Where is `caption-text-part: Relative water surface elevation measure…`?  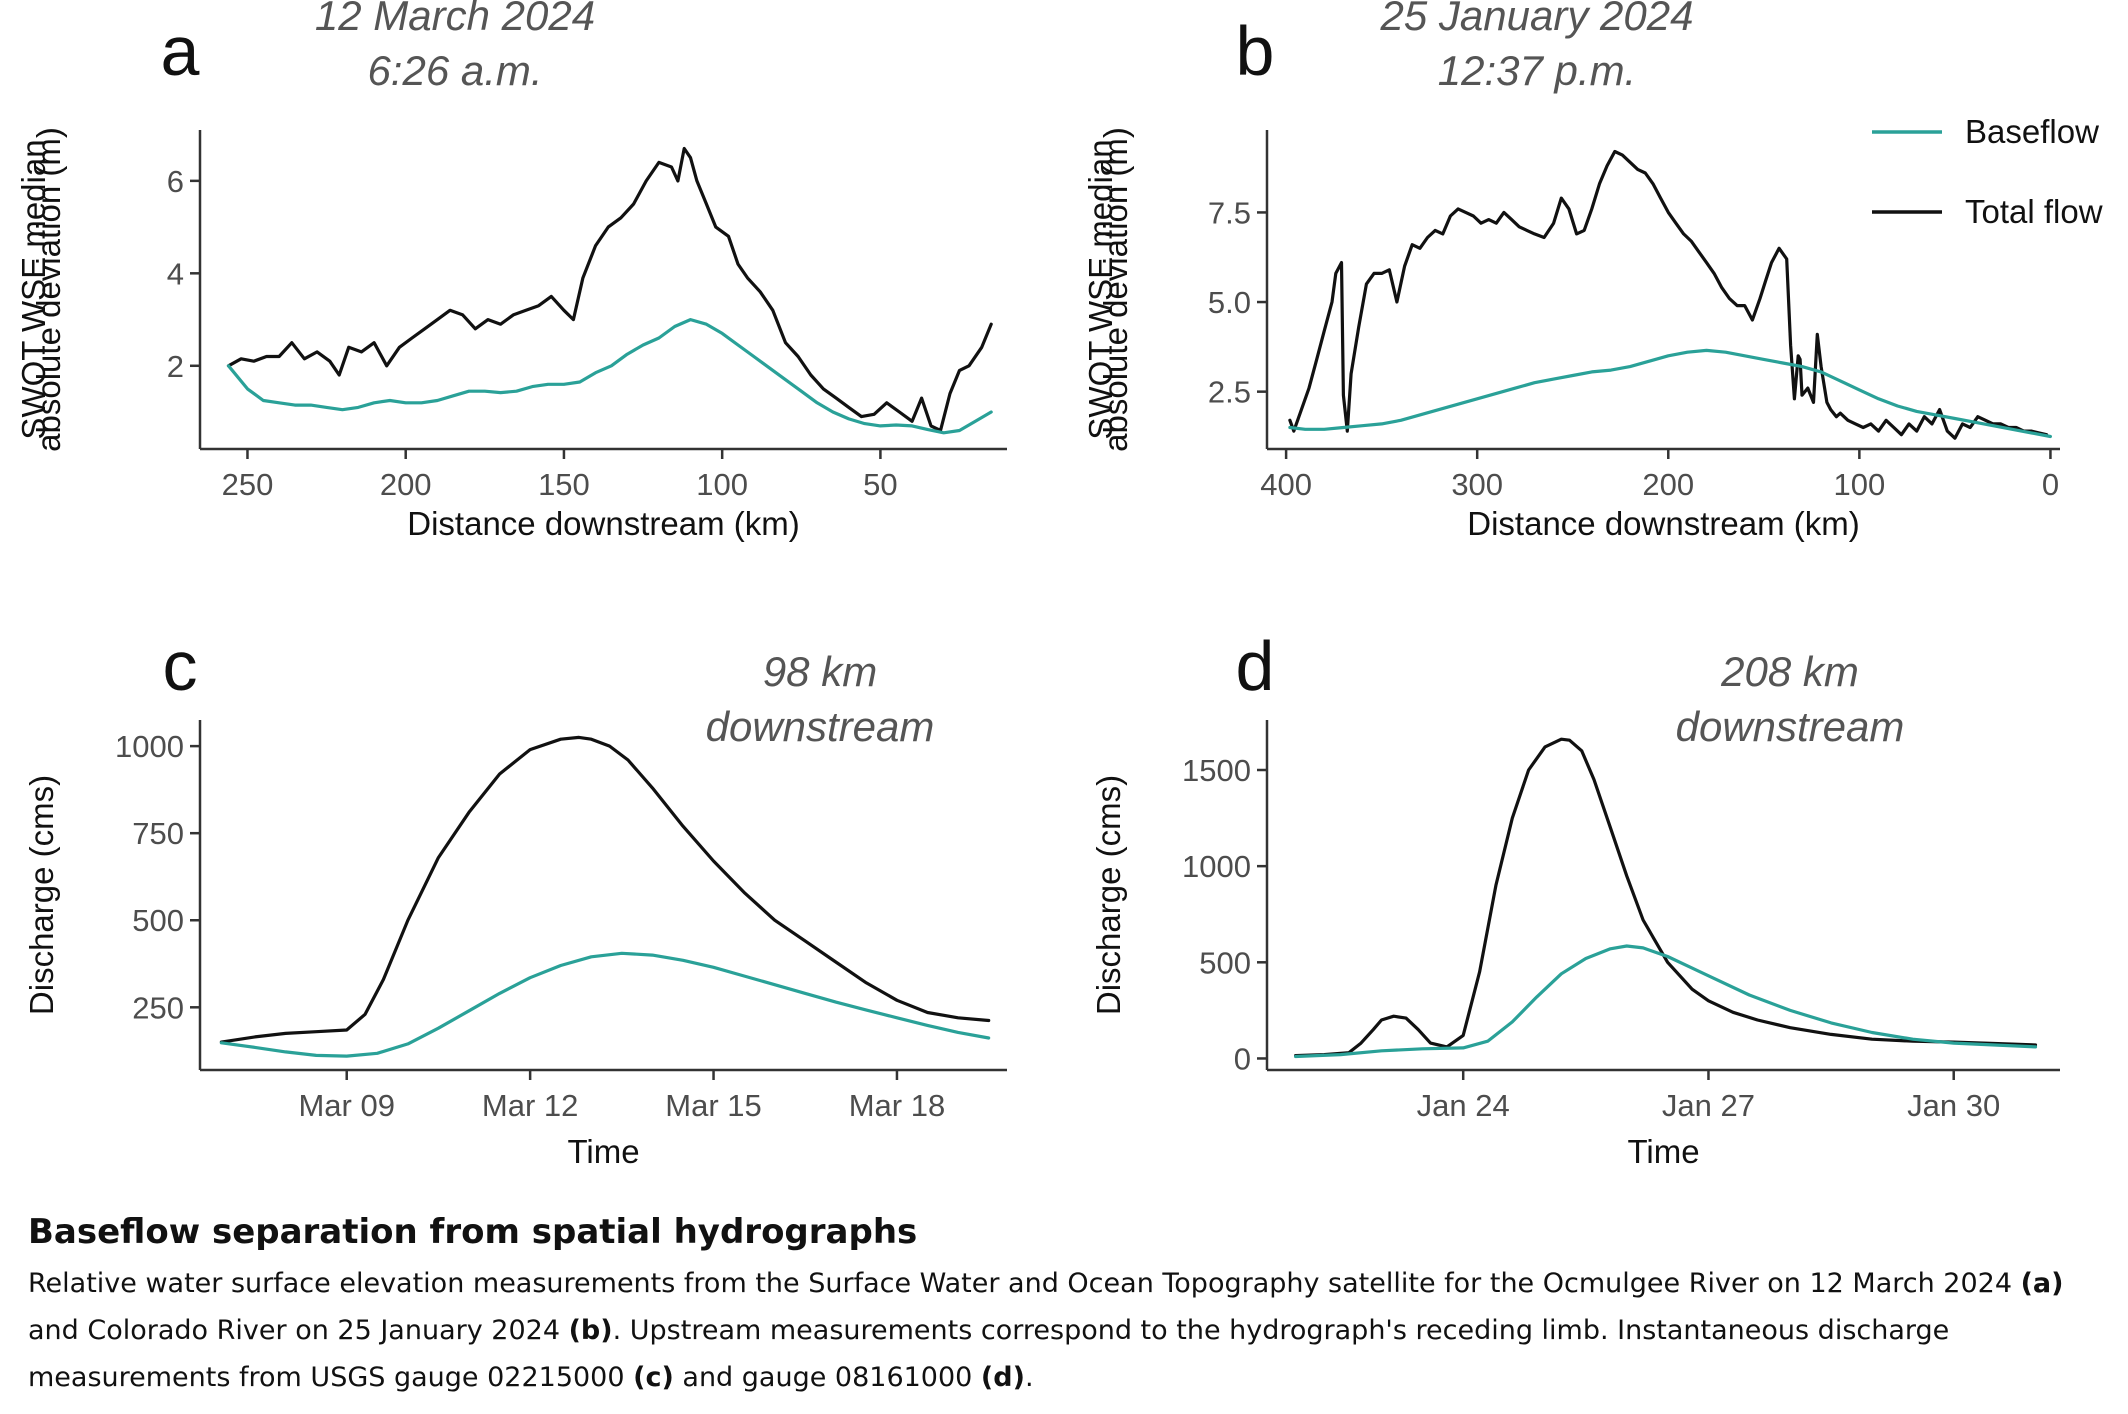 caption-text-part: Relative water surface elevation measure… is located at coordinates (1024, 1283).